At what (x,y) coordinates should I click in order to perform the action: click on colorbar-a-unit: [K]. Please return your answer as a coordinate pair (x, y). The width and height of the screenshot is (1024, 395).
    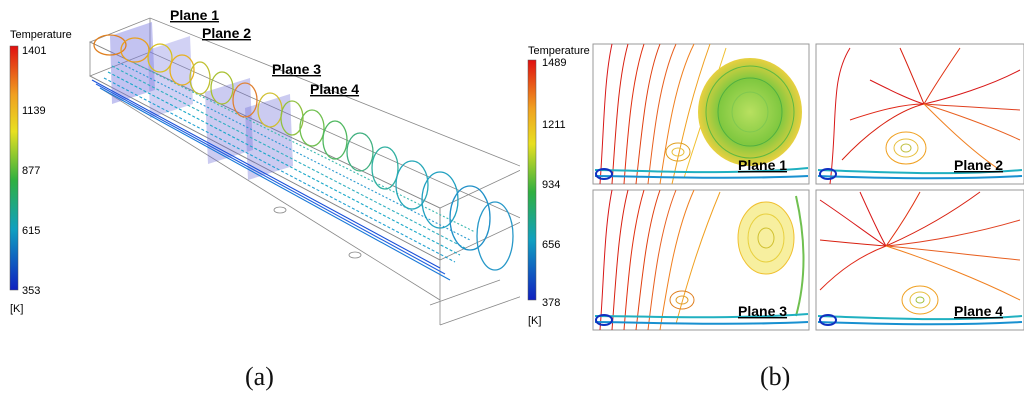
    Looking at the image, I should click on (16, 309).